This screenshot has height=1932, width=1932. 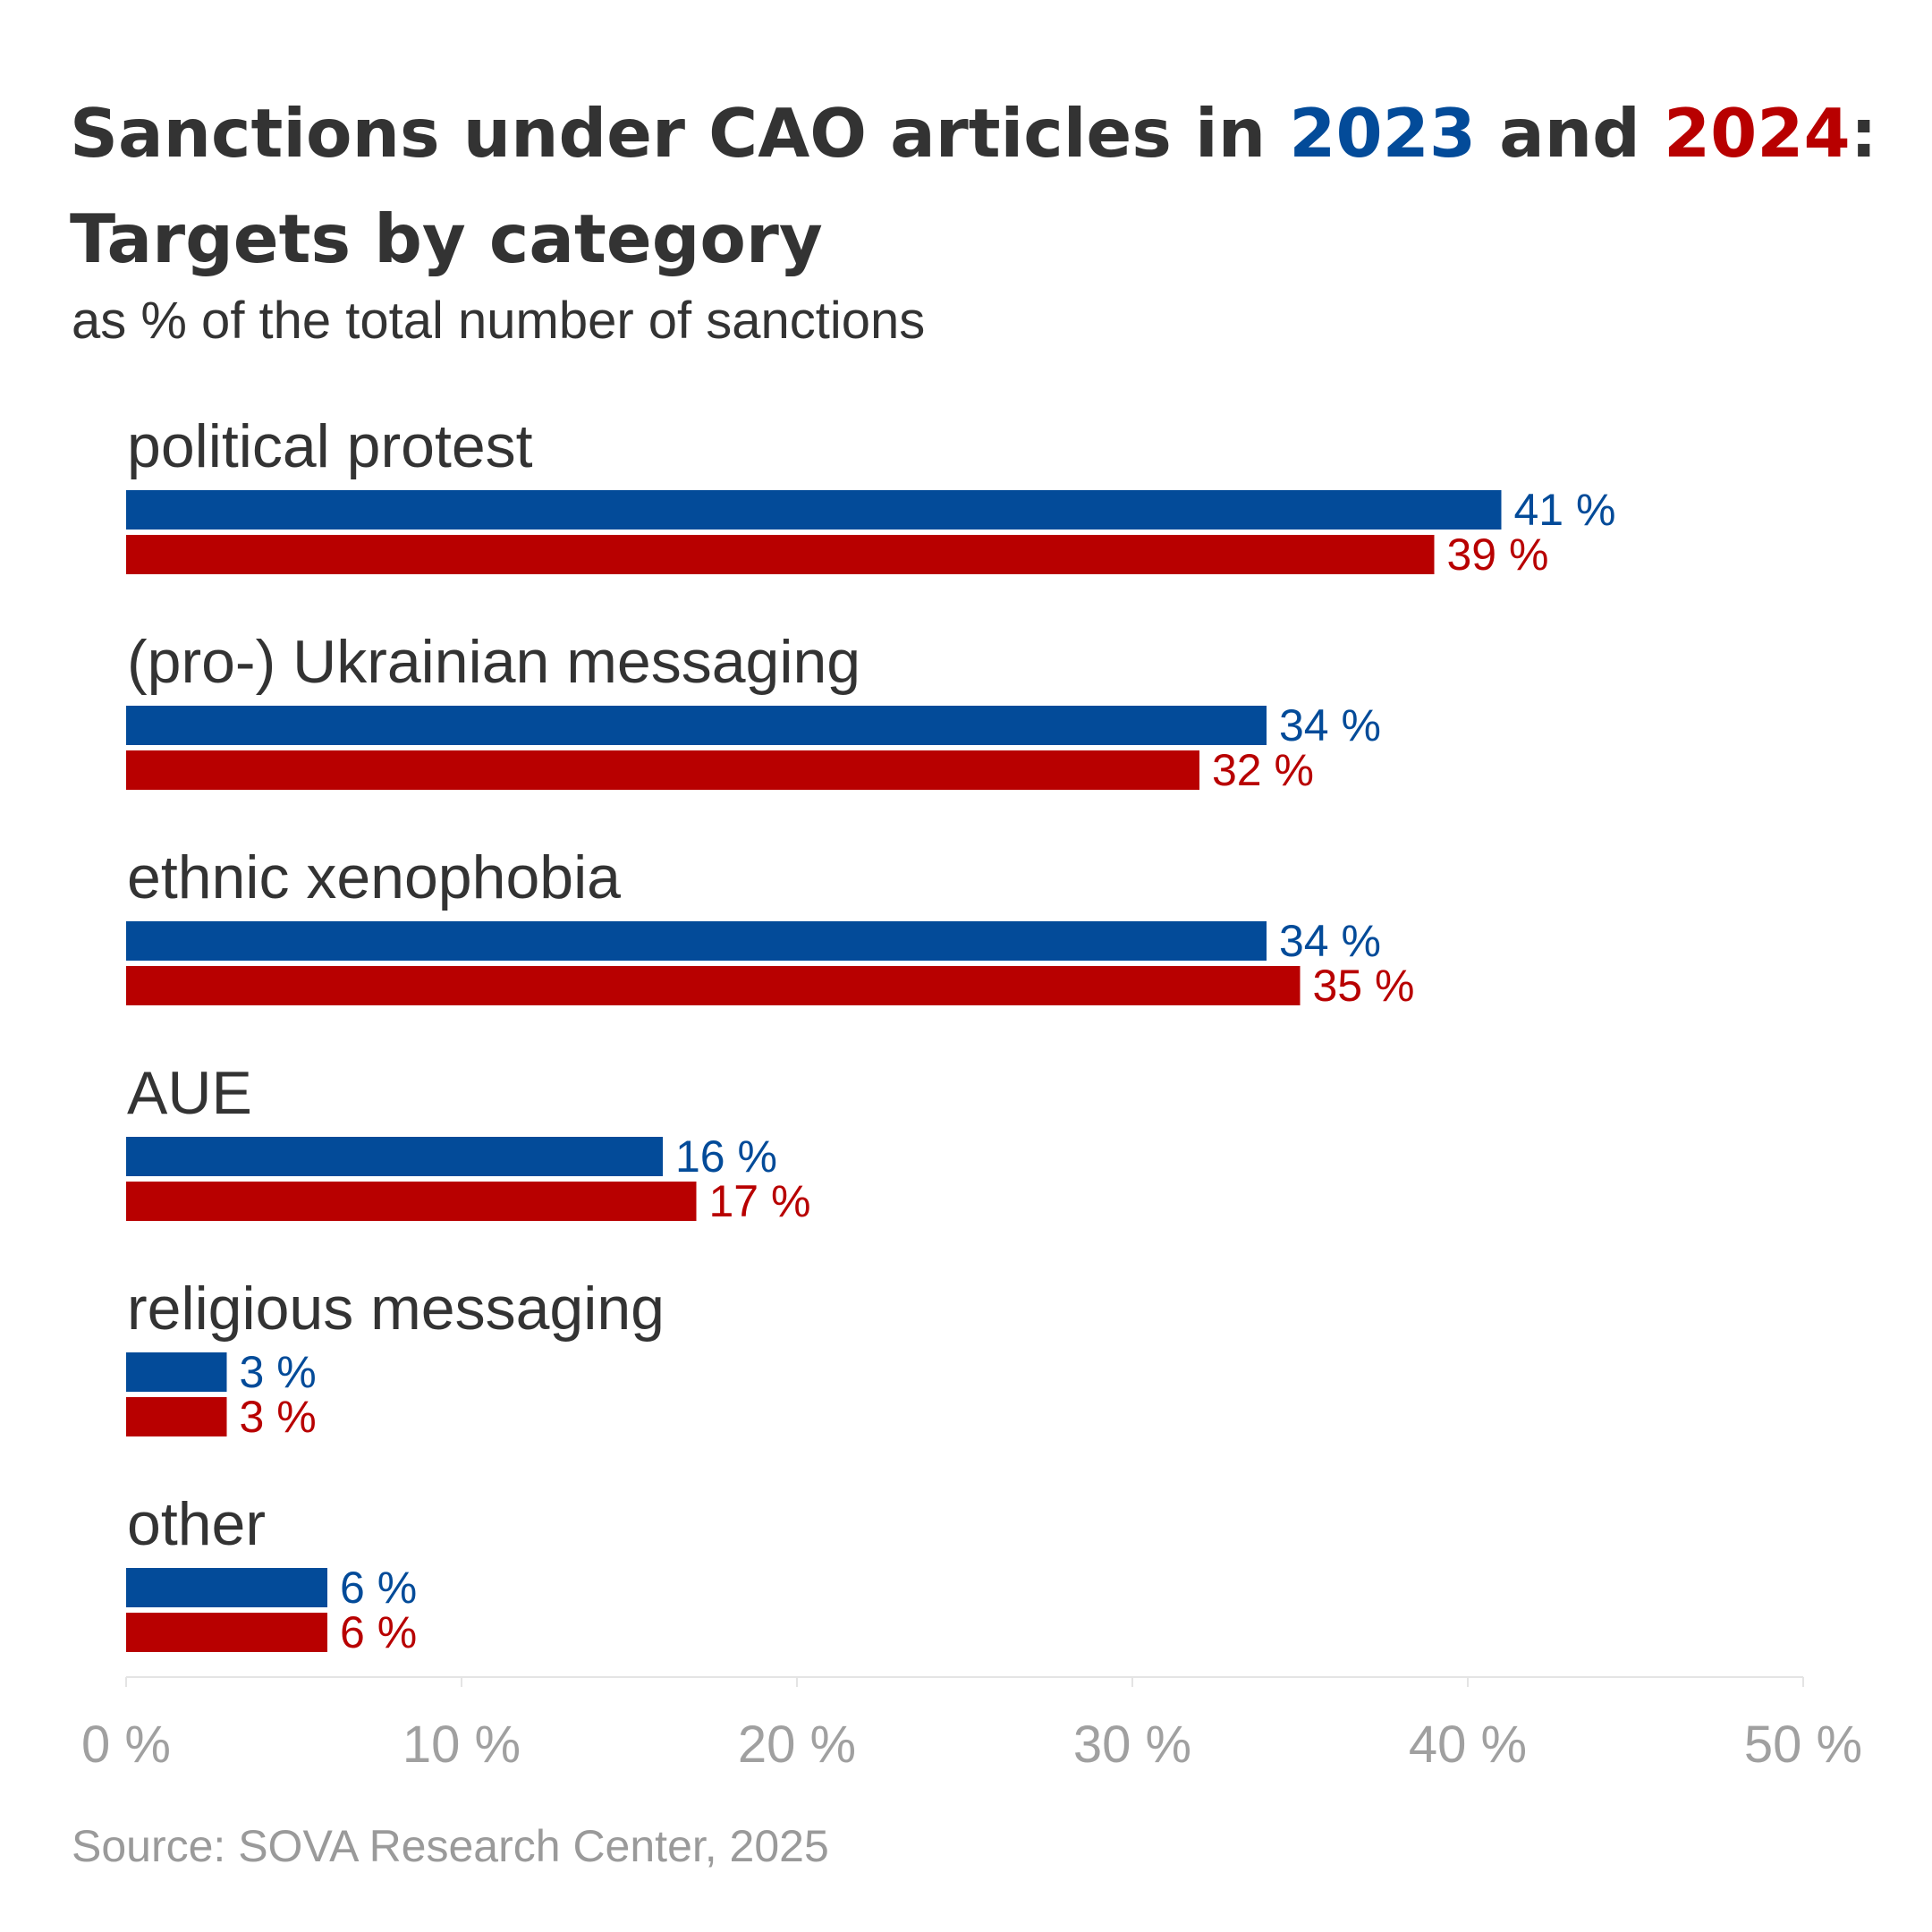 I want to click on source-note: Source: SOVA Research Center, 2025, so click(x=450, y=1846).